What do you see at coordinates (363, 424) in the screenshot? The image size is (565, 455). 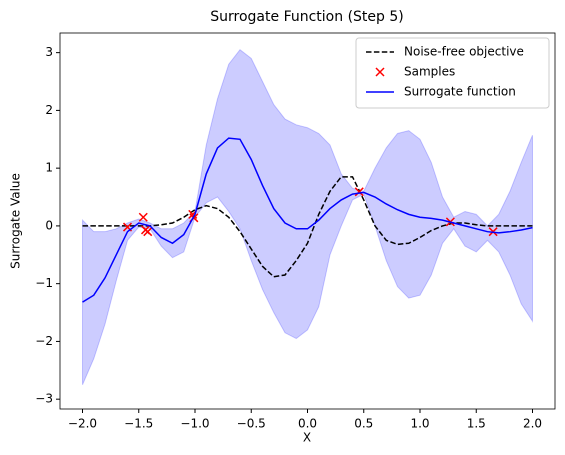 I see `x-tick-label: 0.5` at bounding box center [363, 424].